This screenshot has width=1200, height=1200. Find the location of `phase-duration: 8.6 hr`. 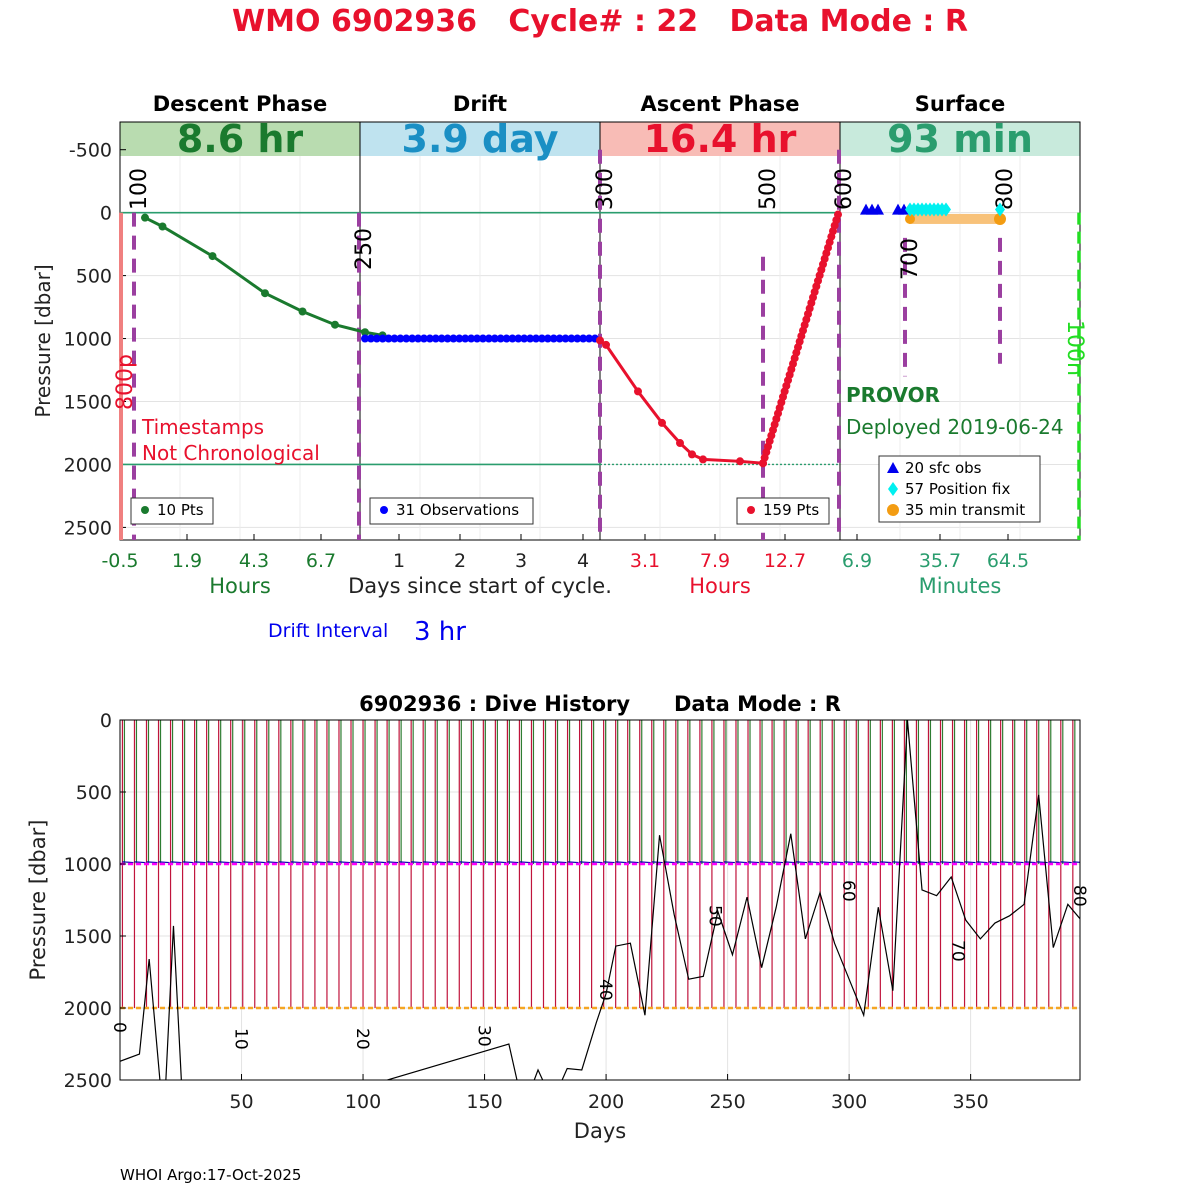

phase-duration: 8.6 hr is located at coordinates (240, 139).